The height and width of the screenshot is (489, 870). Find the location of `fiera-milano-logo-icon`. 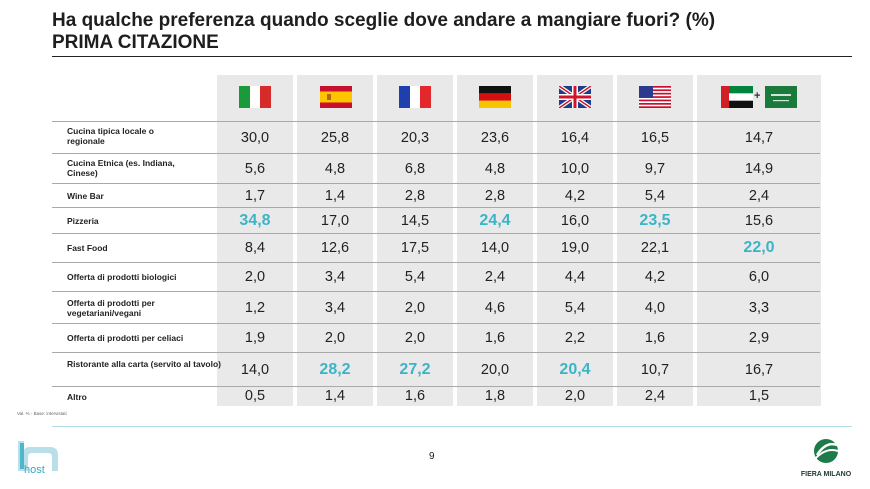

fiera-milano-logo-icon is located at coordinates (826, 451).